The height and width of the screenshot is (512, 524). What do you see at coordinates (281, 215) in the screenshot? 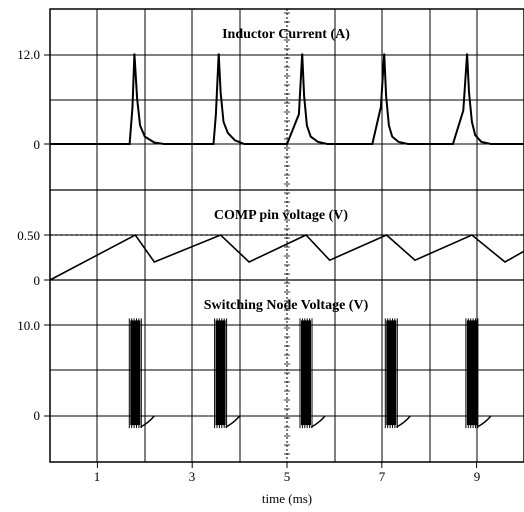
I see `comp-voltage-title: COMP pin voltage (V)` at bounding box center [281, 215].